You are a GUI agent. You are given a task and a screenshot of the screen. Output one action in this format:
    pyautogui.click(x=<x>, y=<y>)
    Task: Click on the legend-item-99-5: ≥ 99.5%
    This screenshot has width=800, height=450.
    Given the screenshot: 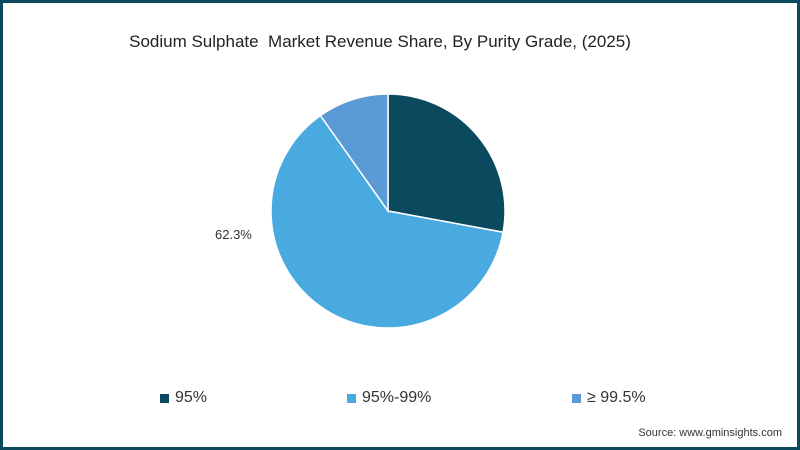 What is the action you would take?
    pyautogui.click(x=609, y=398)
    